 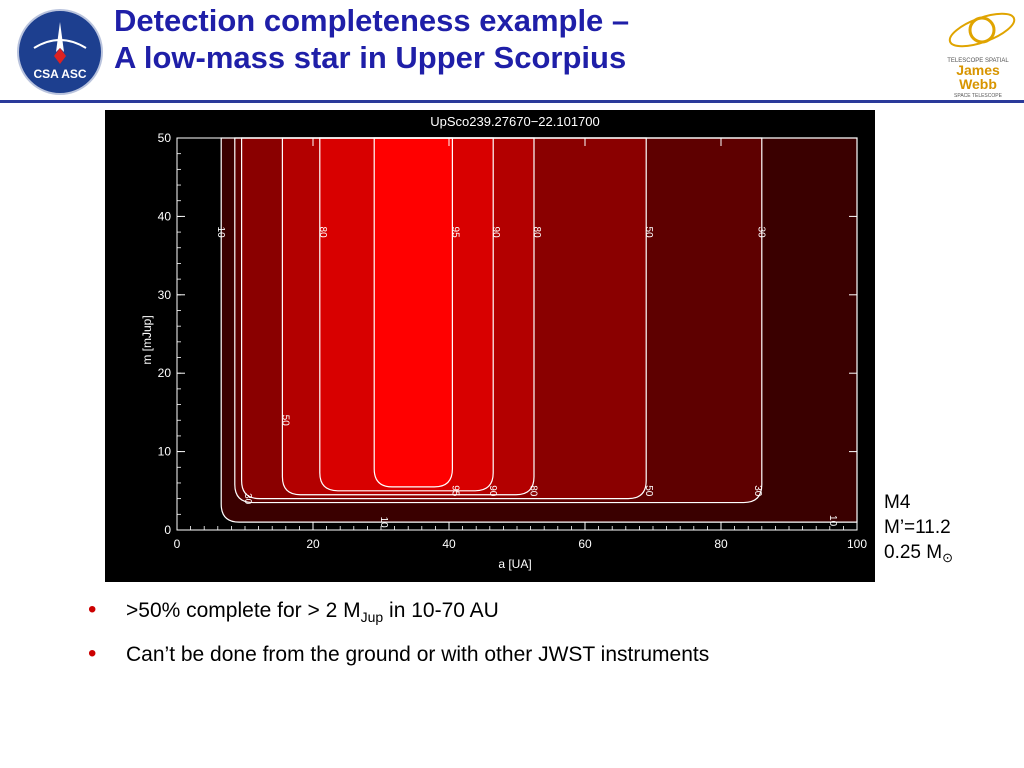 What do you see at coordinates (897, 502) in the screenshot?
I see `spectral-type: M4` at bounding box center [897, 502].